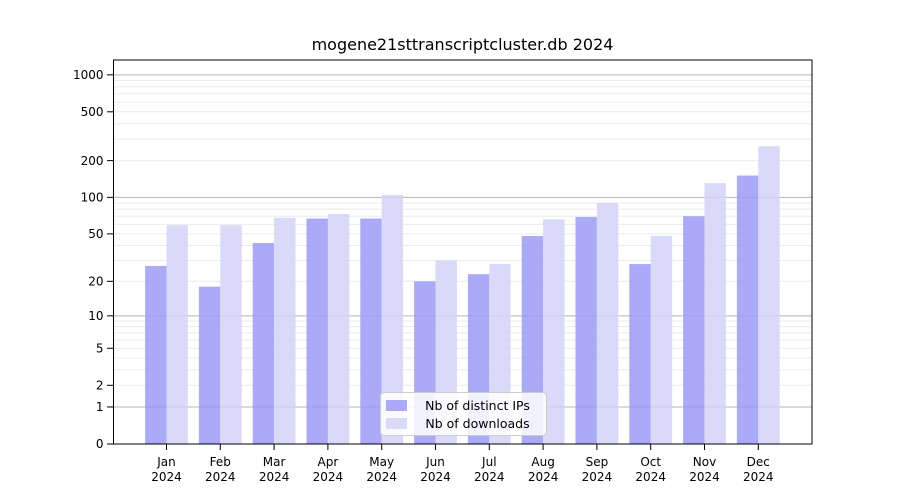  I want to click on bar-distinct-ips-may, so click(371, 331).